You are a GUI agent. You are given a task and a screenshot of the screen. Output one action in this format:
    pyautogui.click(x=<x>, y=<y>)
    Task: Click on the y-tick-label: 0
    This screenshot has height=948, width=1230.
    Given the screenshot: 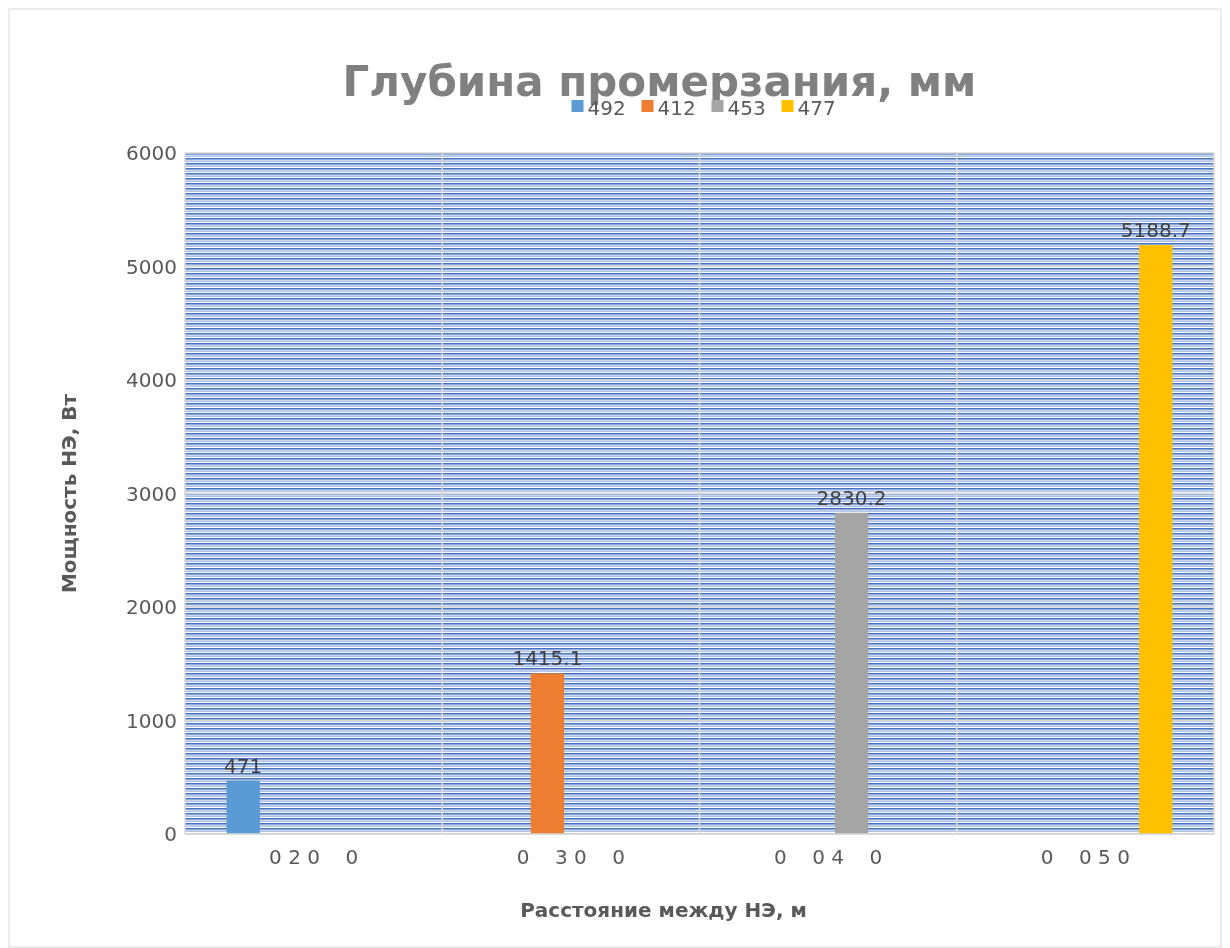 What is the action you would take?
    pyautogui.click(x=170, y=834)
    